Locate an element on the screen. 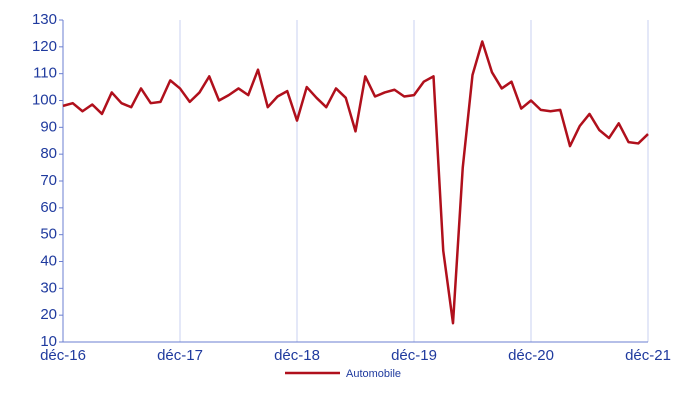  y-tick-label: 110 is located at coordinates (45, 73).